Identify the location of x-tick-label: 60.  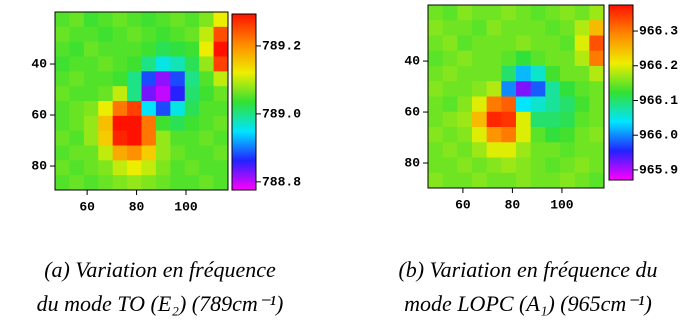
(463, 204).